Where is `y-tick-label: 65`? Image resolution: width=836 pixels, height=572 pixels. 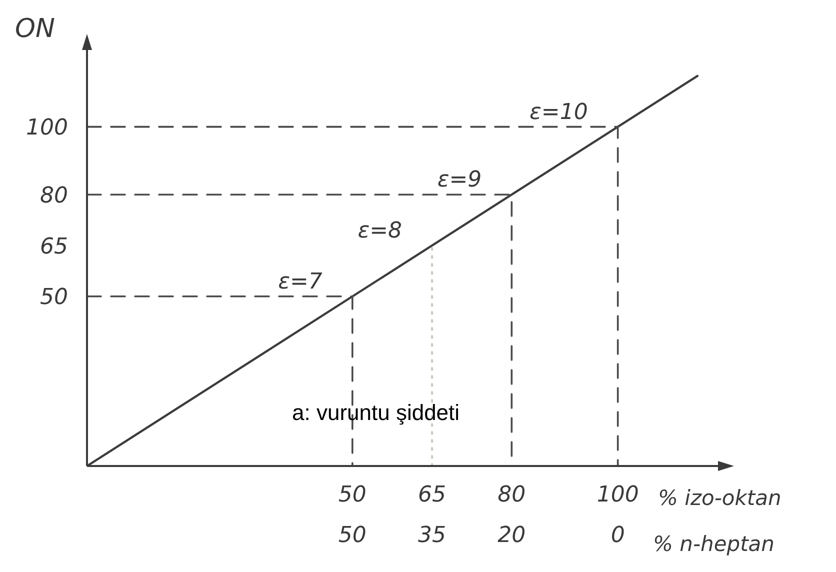 y-tick-label: 65 is located at coordinates (54, 247).